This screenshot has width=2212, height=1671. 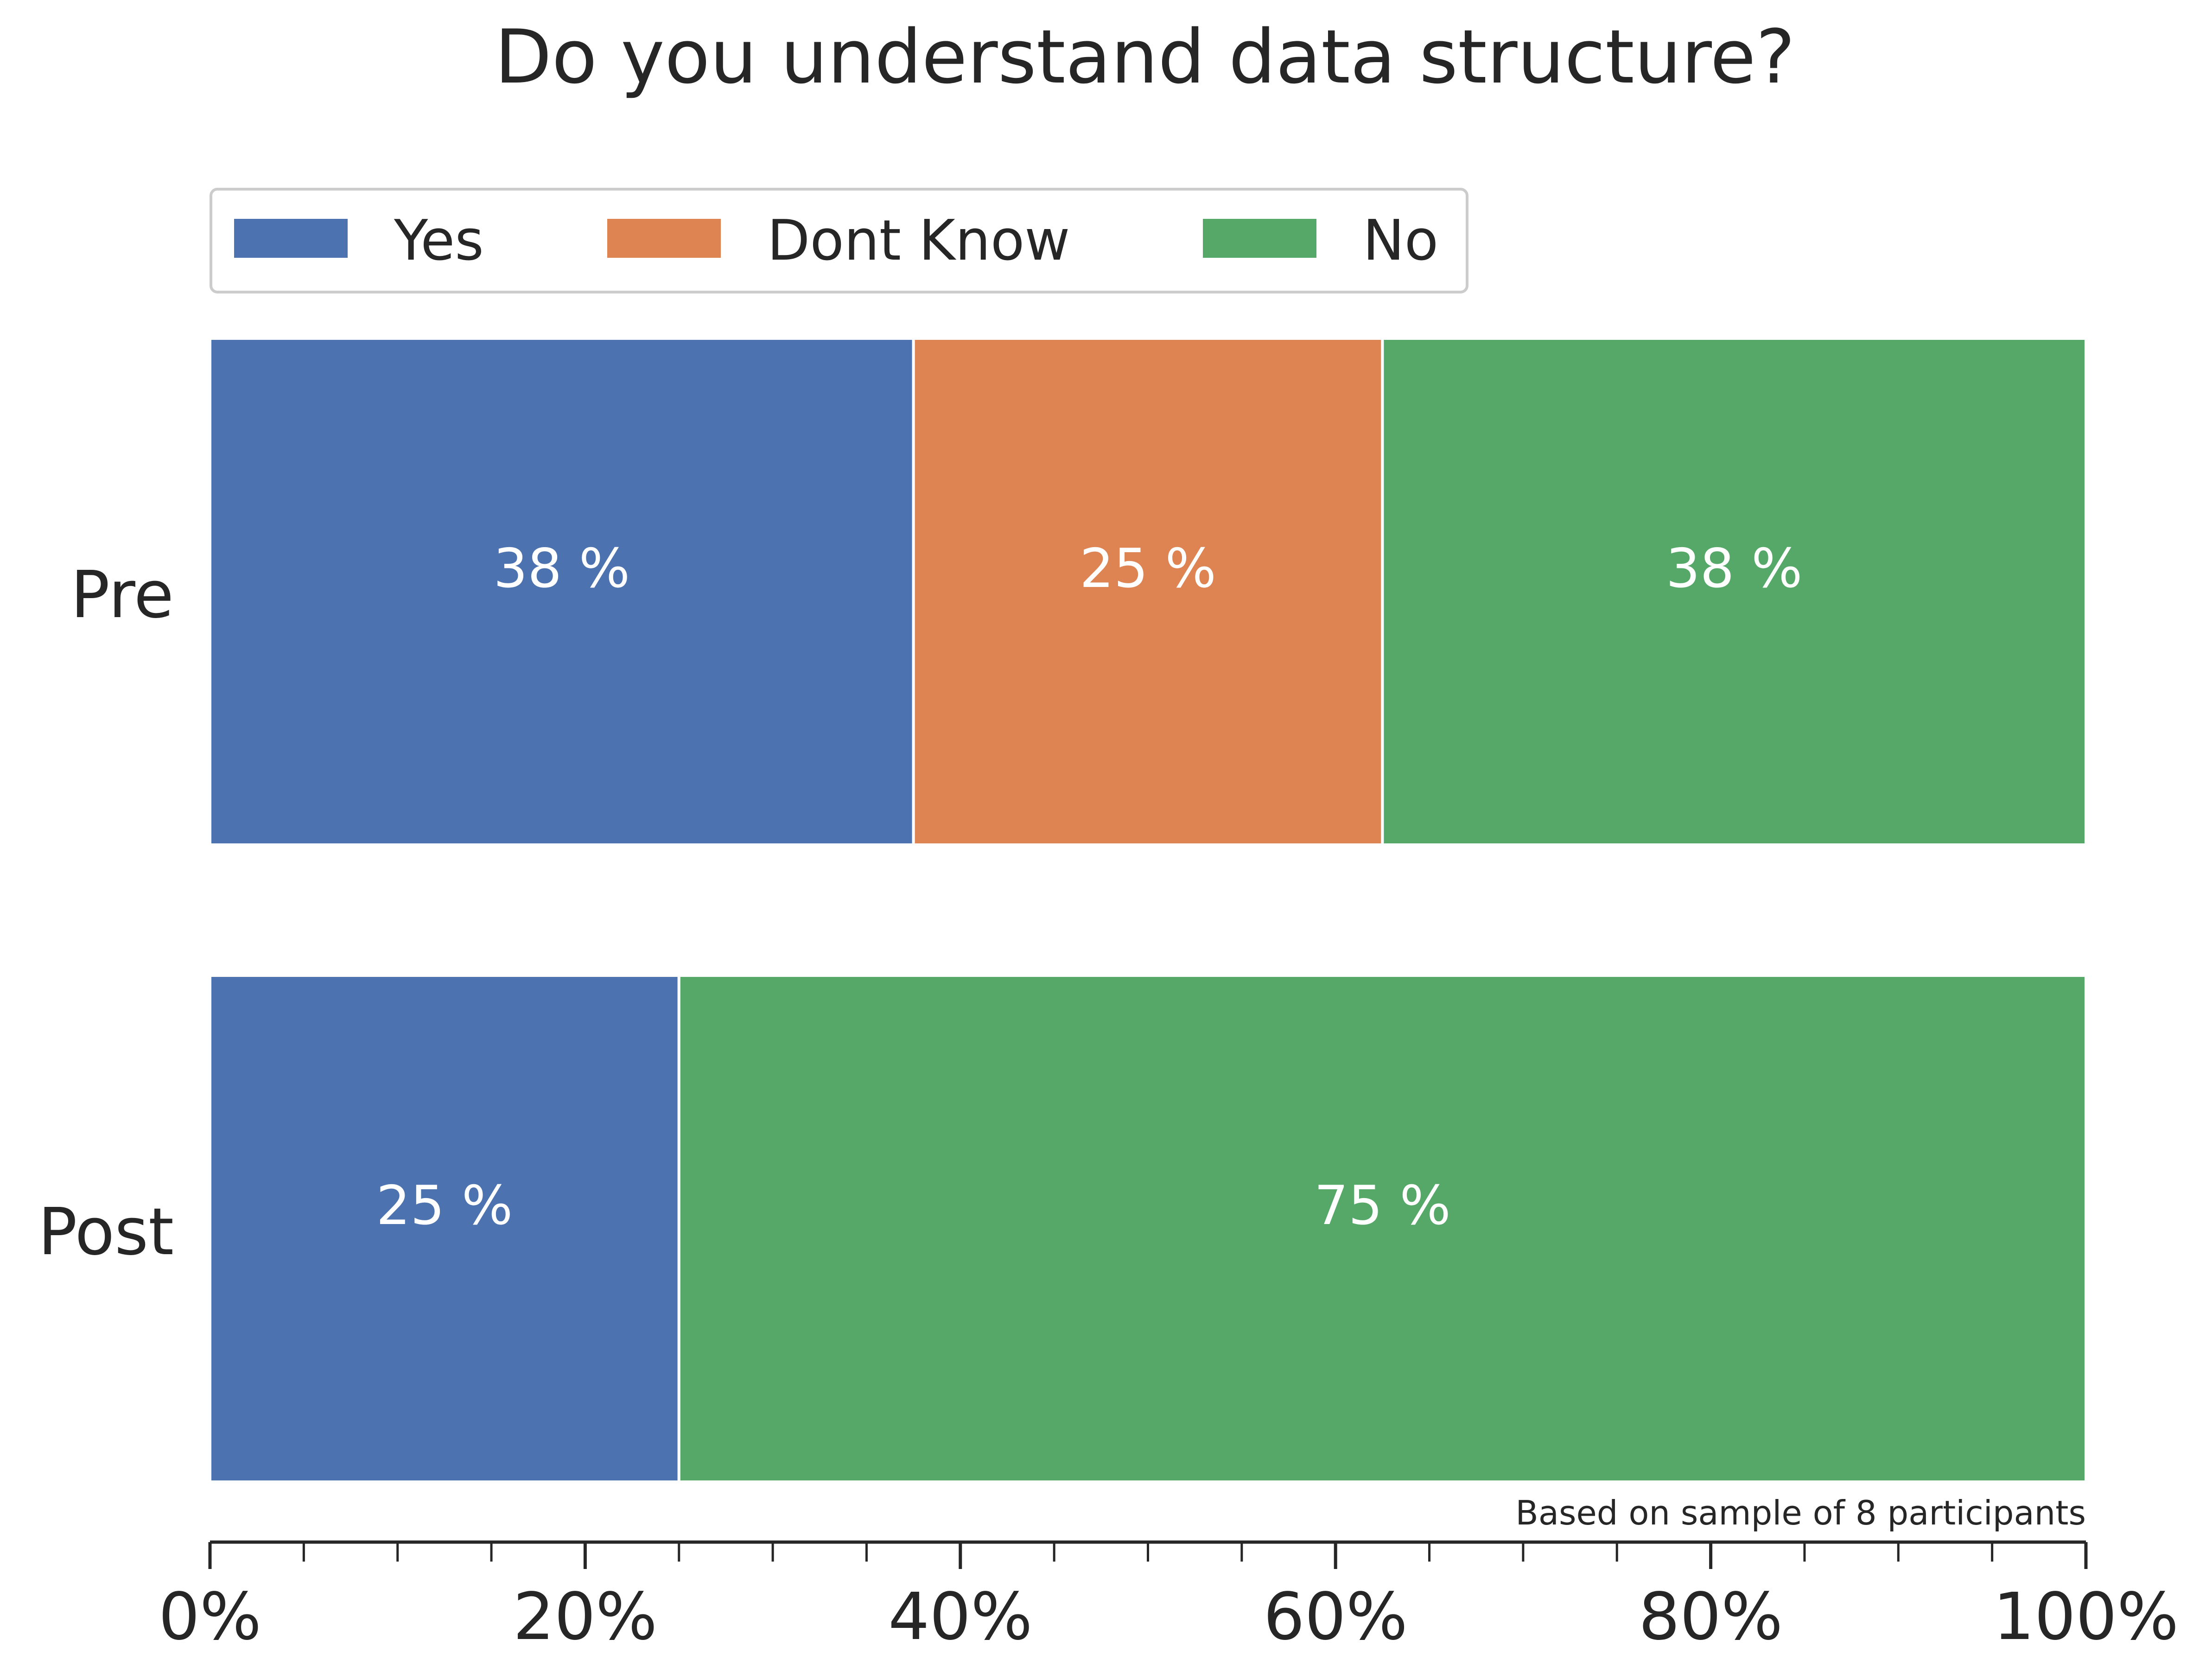 What do you see at coordinates (1145, 56) in the screenshot?
I see `chart-title: Do you understand data structure?` at bounding box center [1145, 56].